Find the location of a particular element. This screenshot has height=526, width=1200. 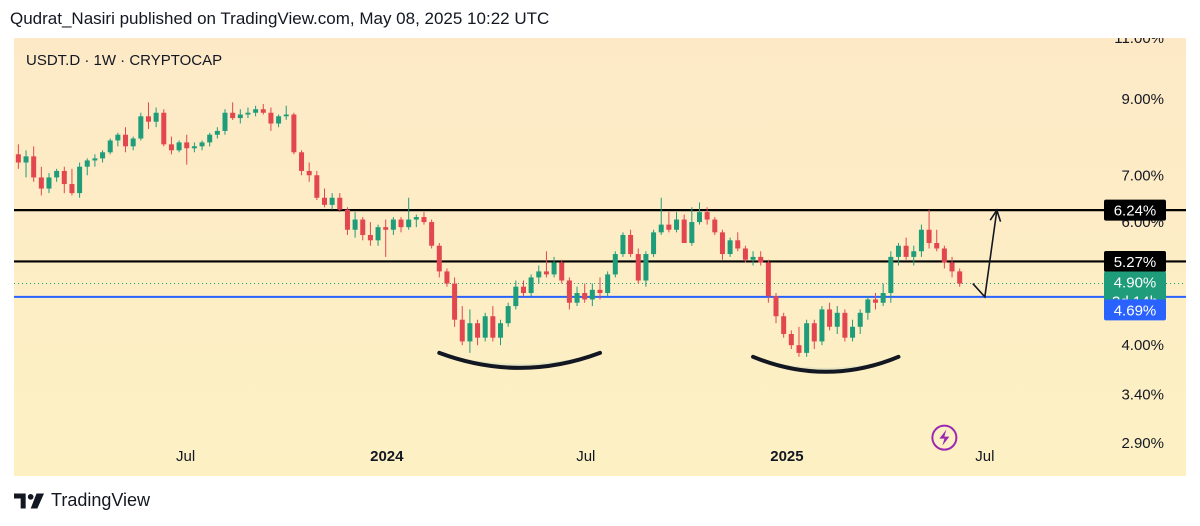

x-tick-label: 2024 is located at coordinates (387, 456).